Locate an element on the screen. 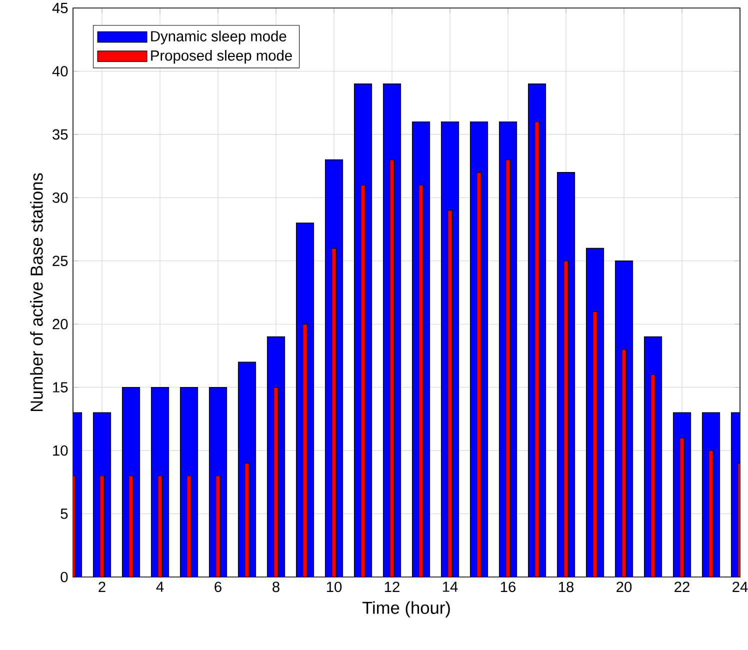 This screenshot has height=650, width=748. x-tick-label: 14 is located at coordinates (450, 587).